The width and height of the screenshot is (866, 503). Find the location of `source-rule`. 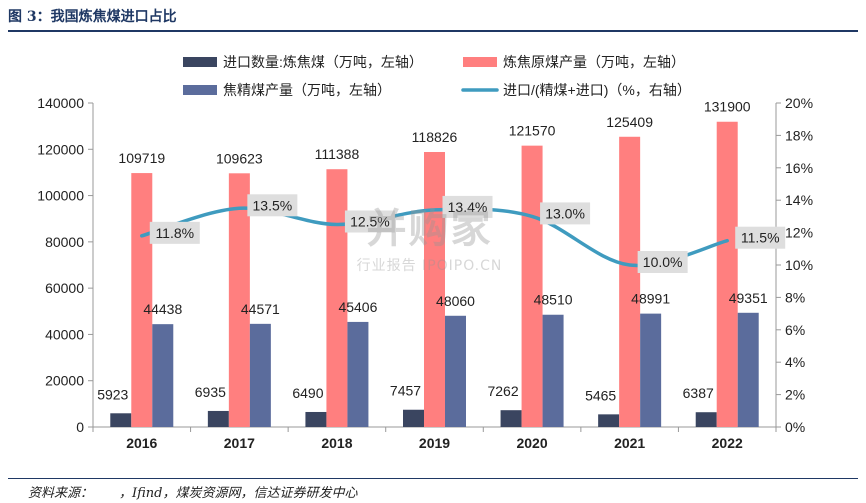

source-rule is located at coordinates (433, 478).